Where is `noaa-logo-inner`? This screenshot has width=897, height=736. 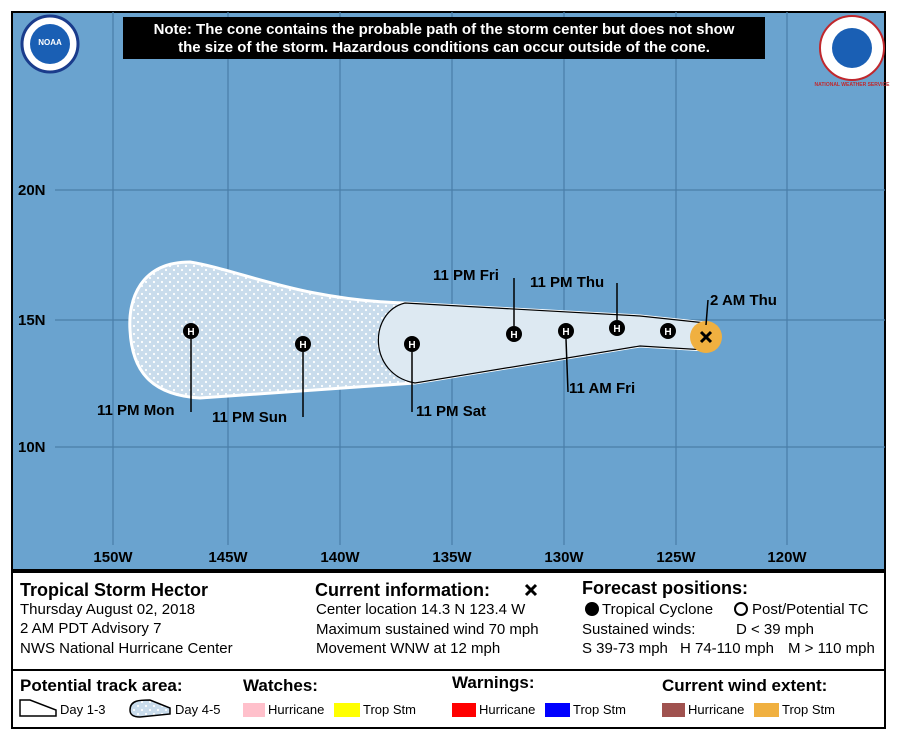 noaa-logo-inner is located at coordinates (50, 44).